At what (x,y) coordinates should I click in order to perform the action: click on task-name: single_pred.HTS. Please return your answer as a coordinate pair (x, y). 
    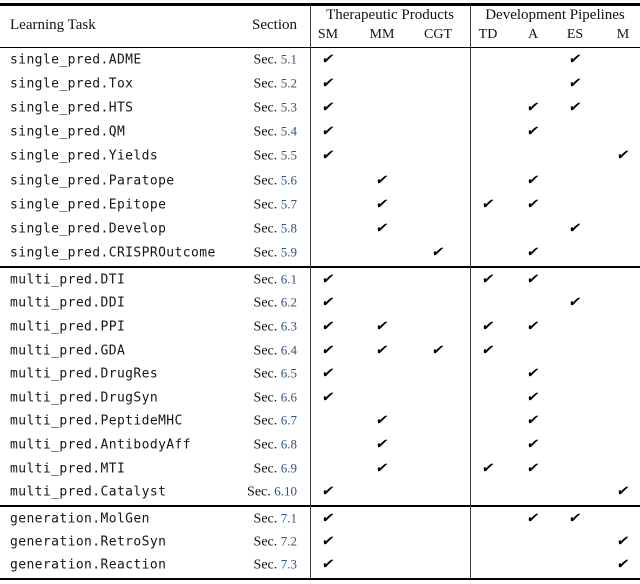
    Looking at the image, I should click on (72, 108).